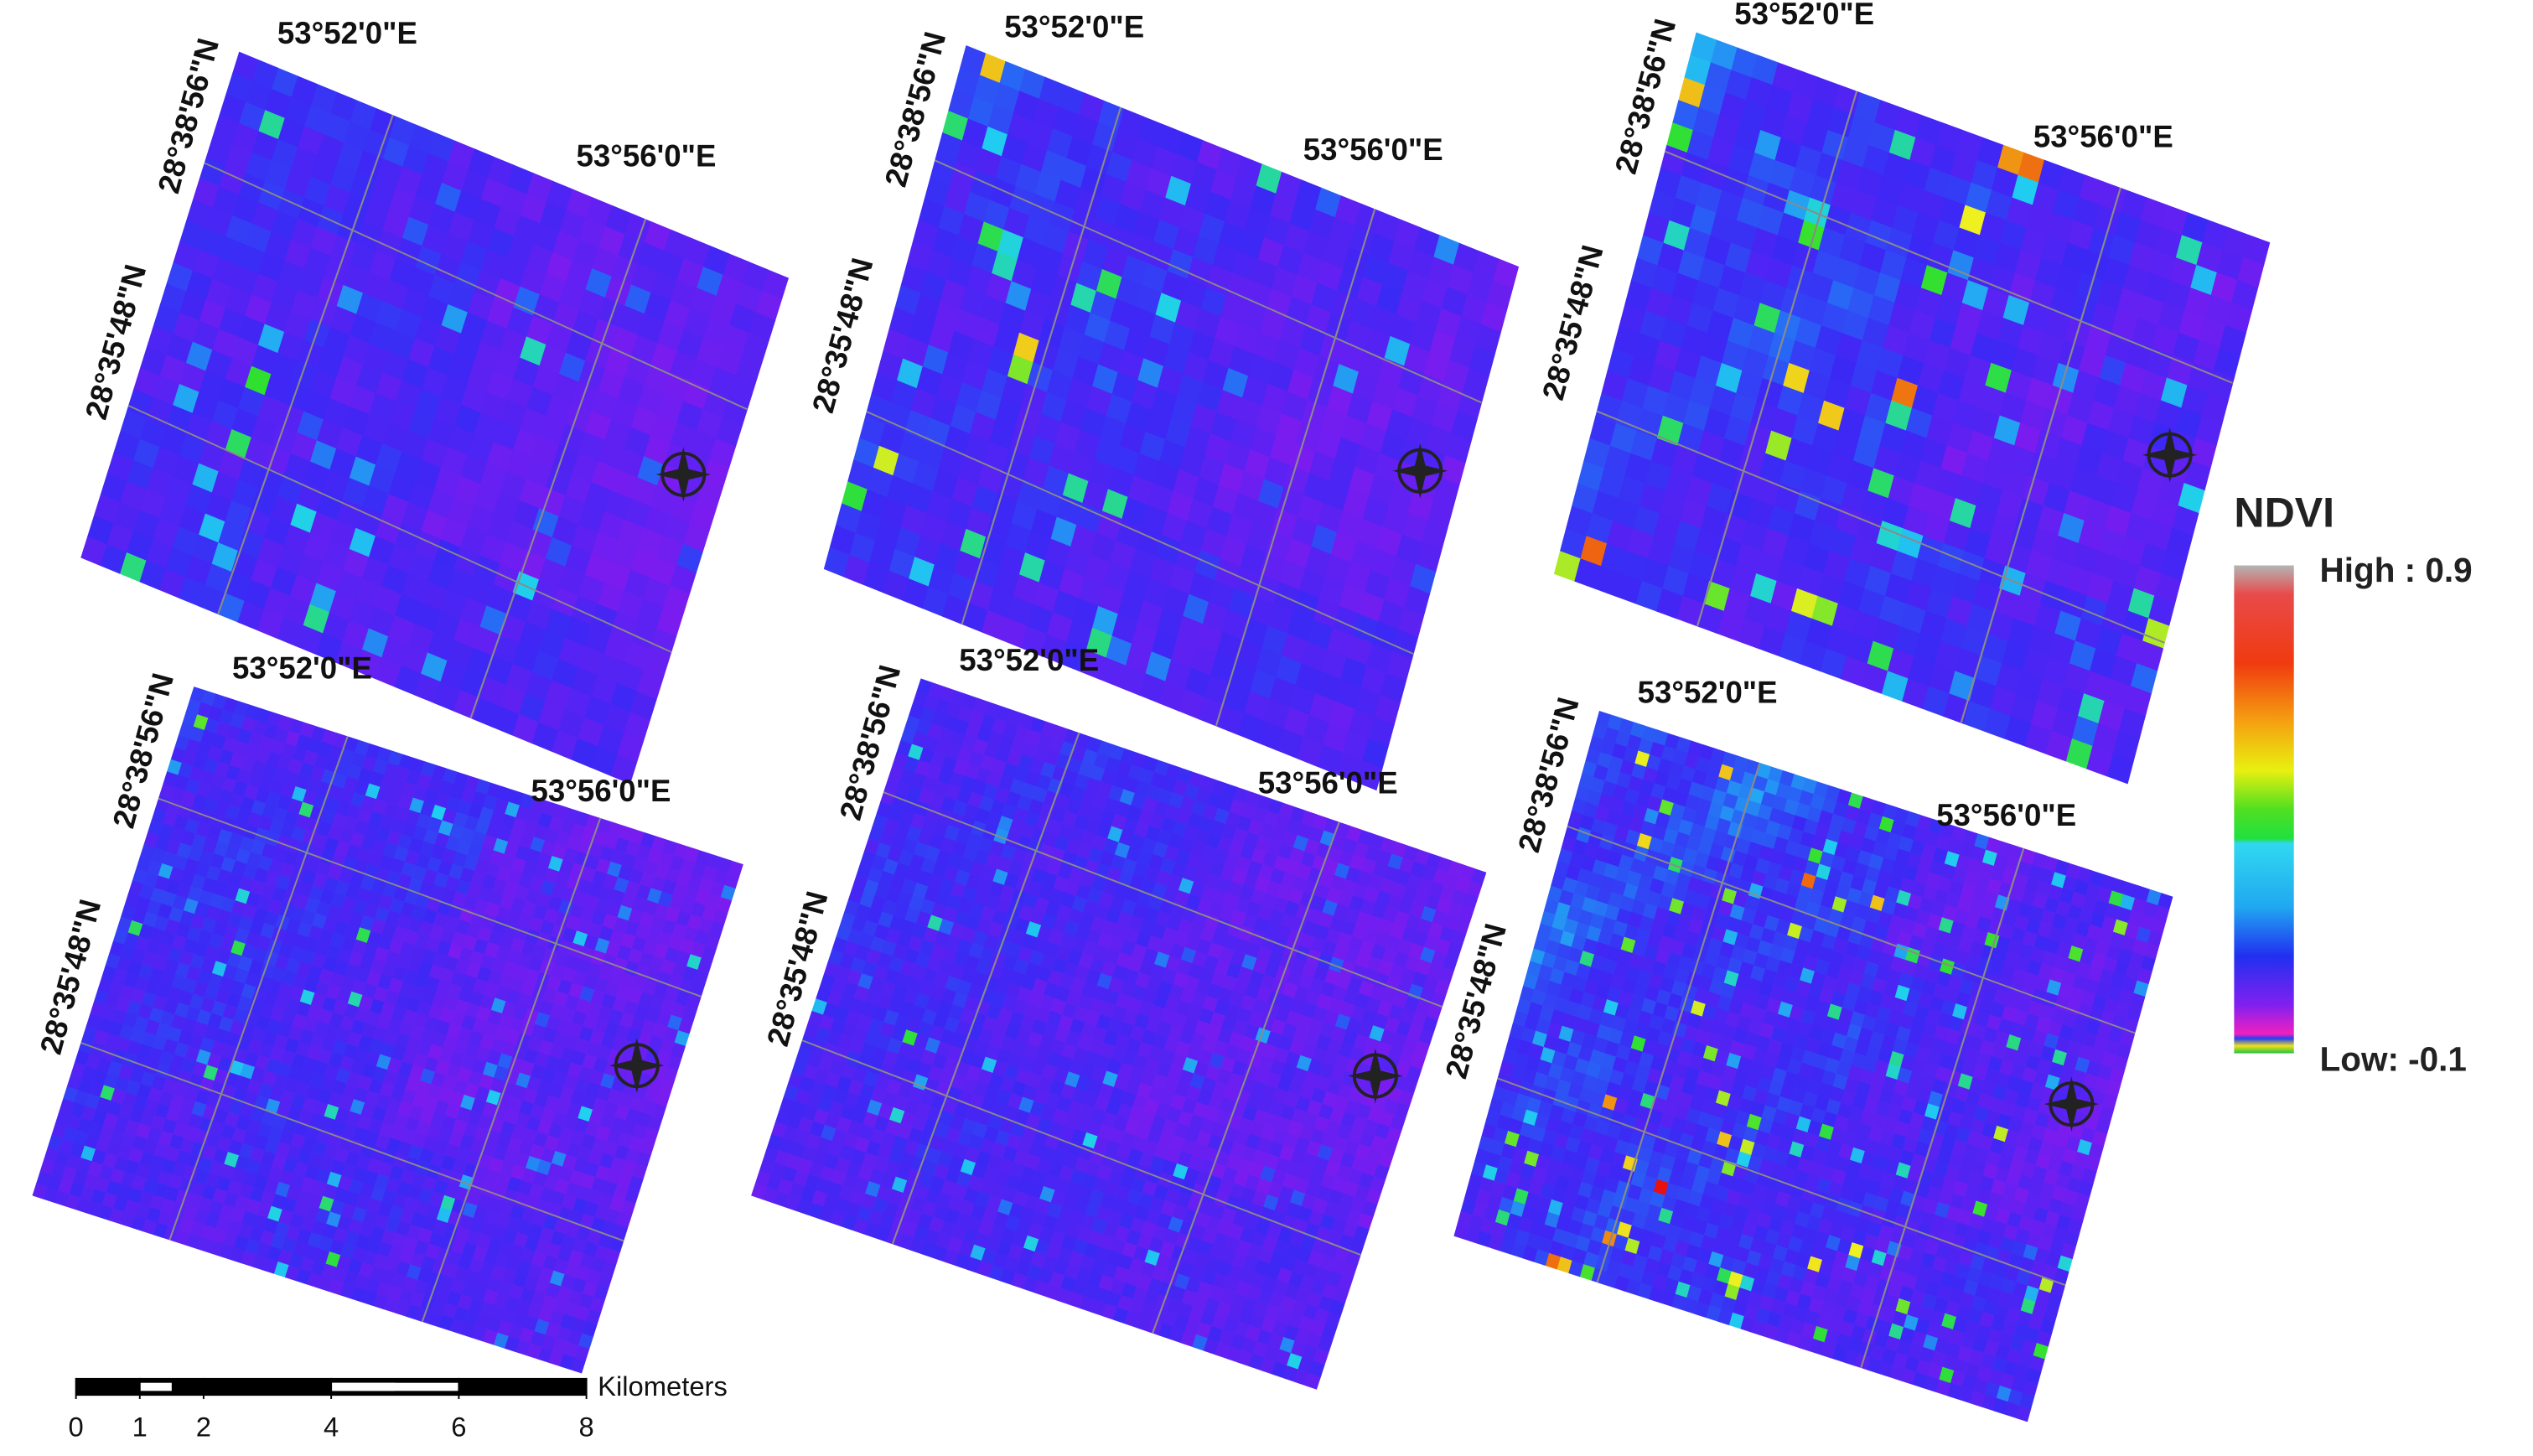  What do you see at coordinates (2393, 1059) in the screenshot?
I see `legend-low: Low: -0.1` at bounding box center [2393, 1059].